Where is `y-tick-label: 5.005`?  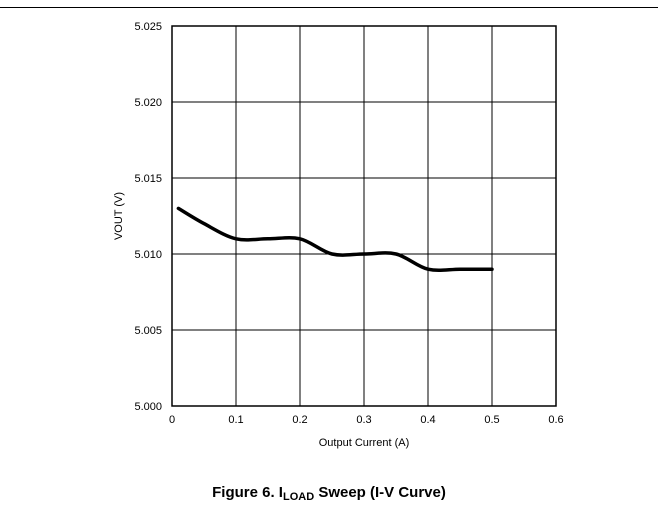
y-tick-label: 5.005 is located at coordinates (148, 331).